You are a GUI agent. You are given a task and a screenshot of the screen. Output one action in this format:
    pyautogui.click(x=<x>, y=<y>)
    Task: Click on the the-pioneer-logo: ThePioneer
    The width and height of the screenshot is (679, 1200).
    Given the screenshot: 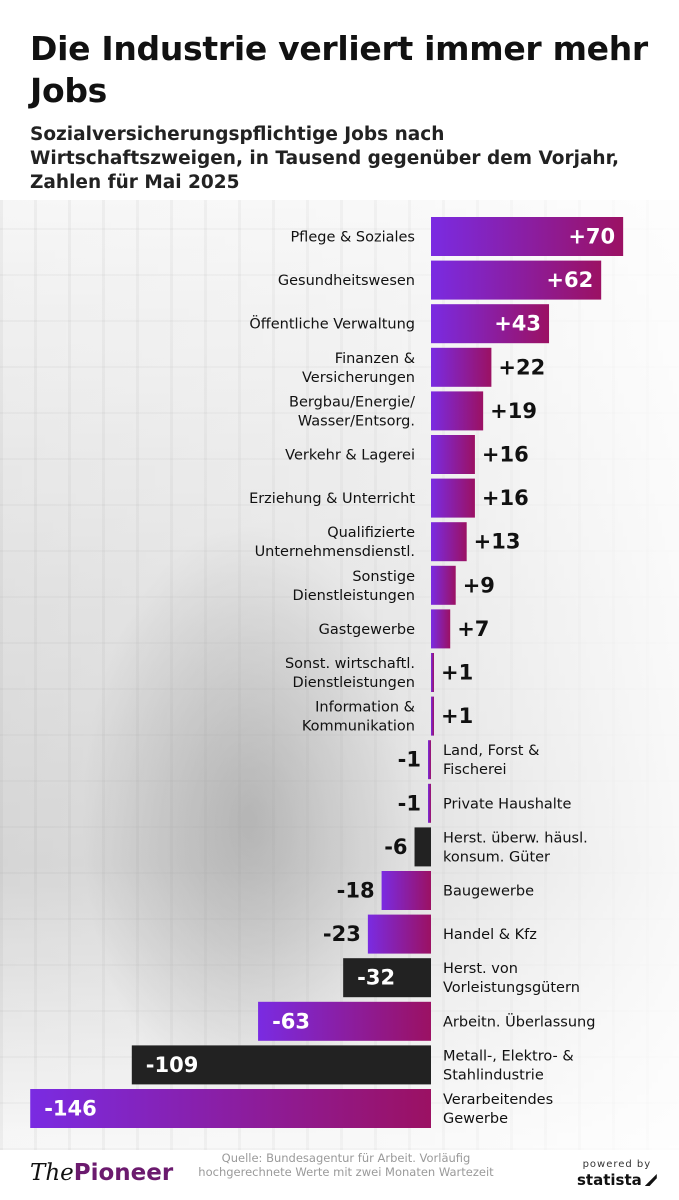 What is the action you would take?
    pyautogui.click(x=101, y=1173)
    